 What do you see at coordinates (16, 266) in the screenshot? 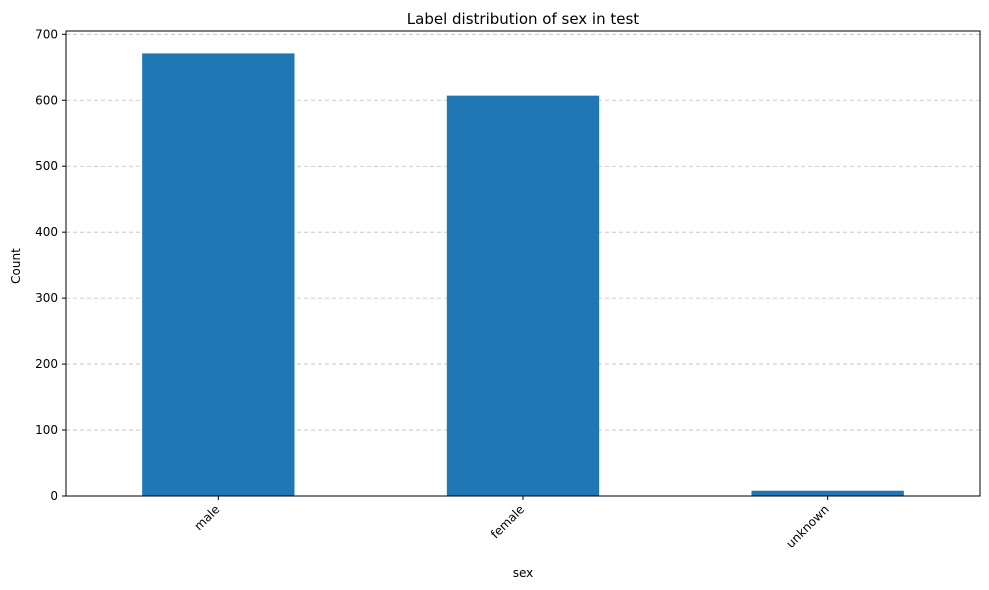
I see `y-axis-label: Count` at bounding box center [16, 266].